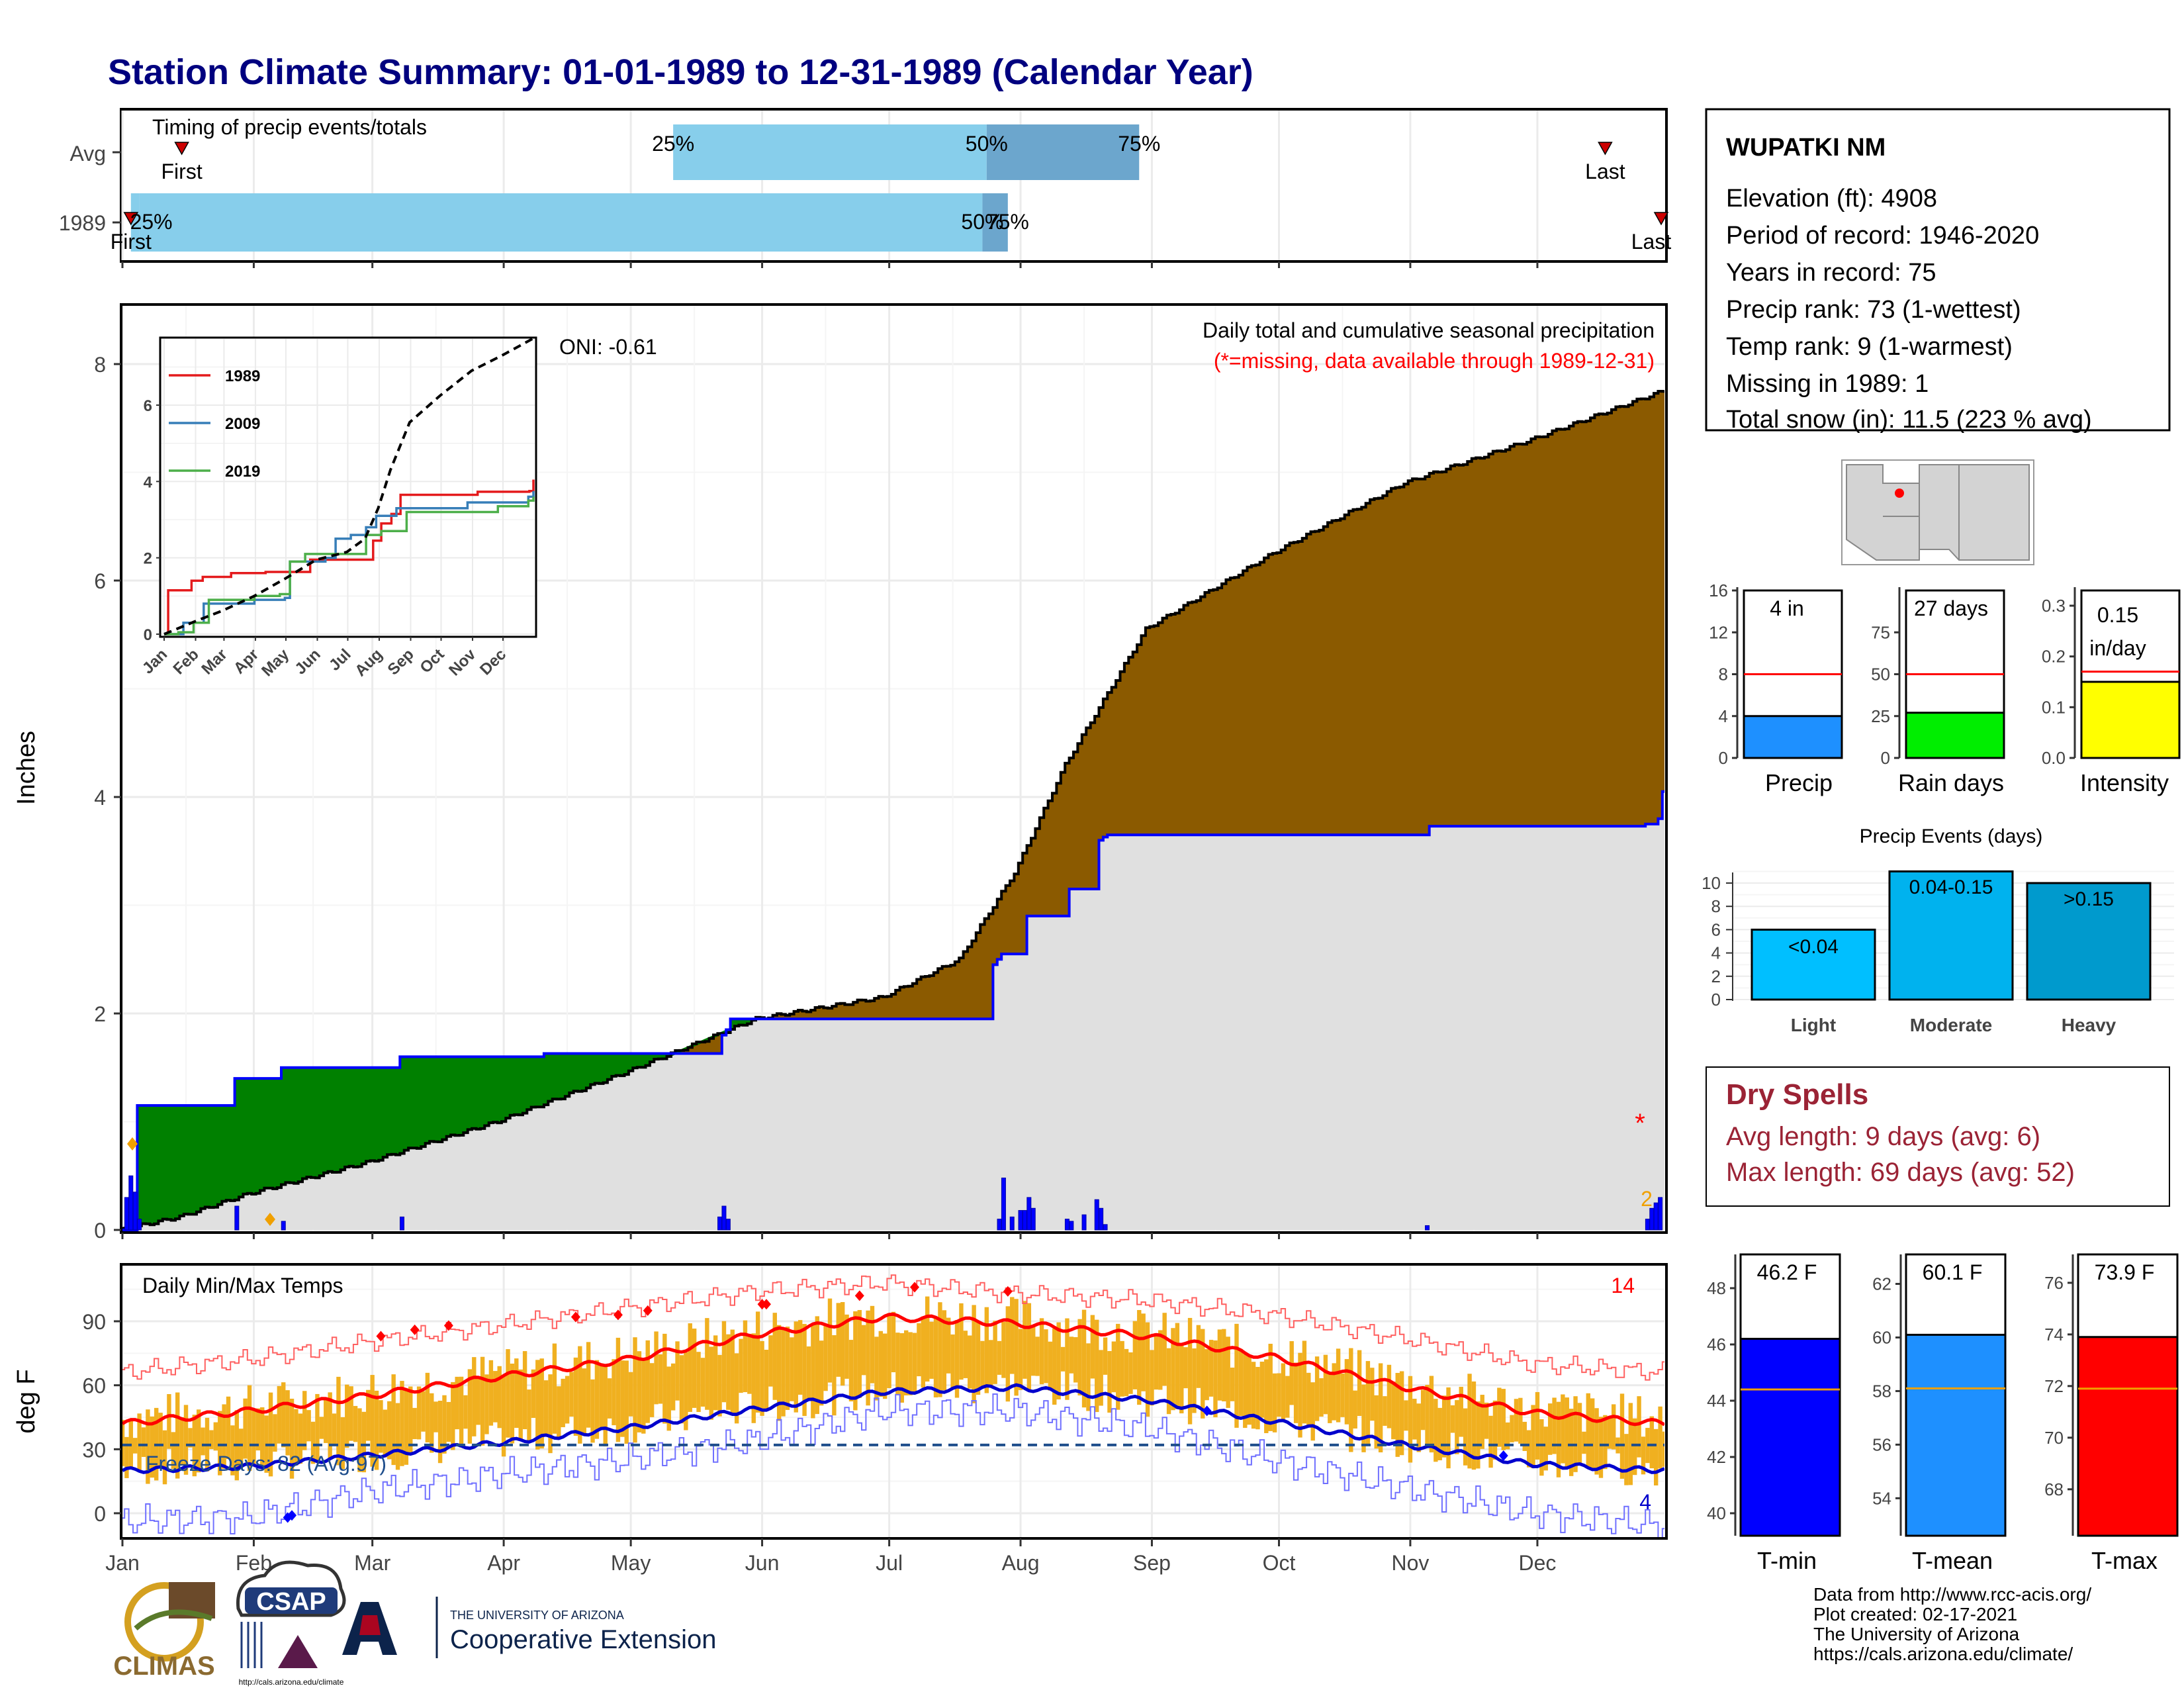 The width and height of the screenshot is (2184, 1688). I want to click on record-low-marker, so click(292, 1515).